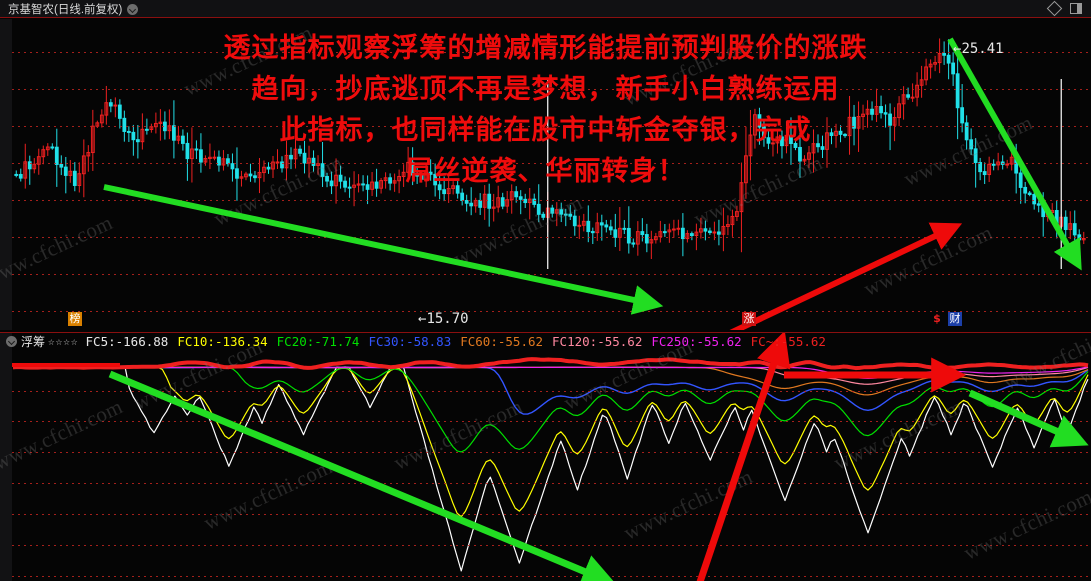  What do you see at coordinates (1028, 418) in the screenshot?
I see `indicator-decline-arrow` at bounding box center [1028, 418].